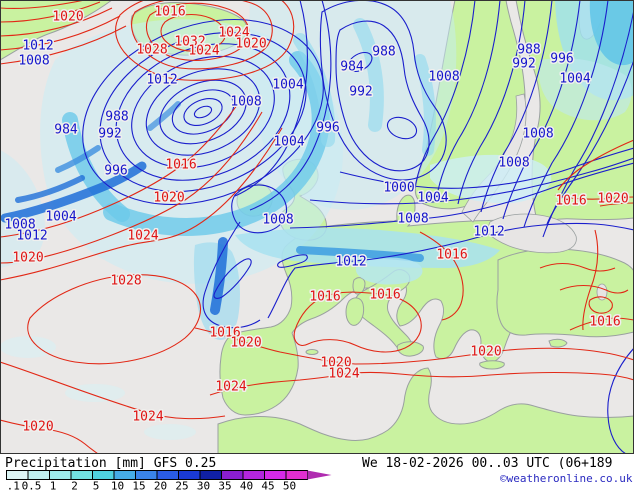 The image size is (634, 490). I want to click on med-1020-line, so click(414, 346).